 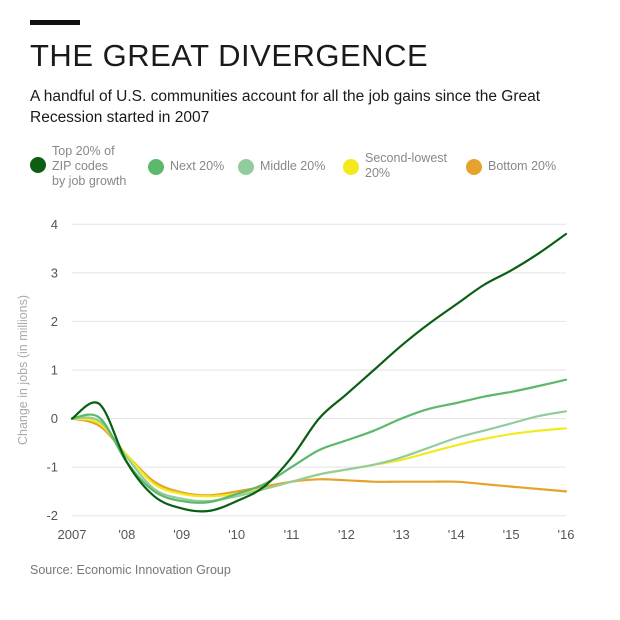 I want to click on y-tick-label: 1, so click(x=54, y=370).